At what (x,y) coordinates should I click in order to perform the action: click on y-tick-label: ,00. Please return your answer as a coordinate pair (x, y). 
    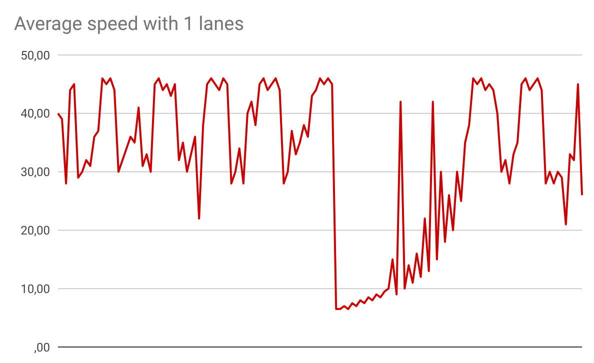
    Looking at the image, I should click on (42, 347).